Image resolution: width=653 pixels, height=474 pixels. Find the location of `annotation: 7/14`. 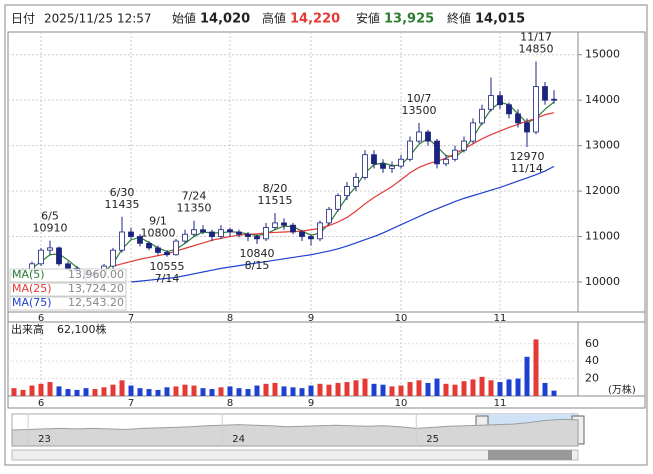

annotation: 7/14 is located at coordinates (167, 278).